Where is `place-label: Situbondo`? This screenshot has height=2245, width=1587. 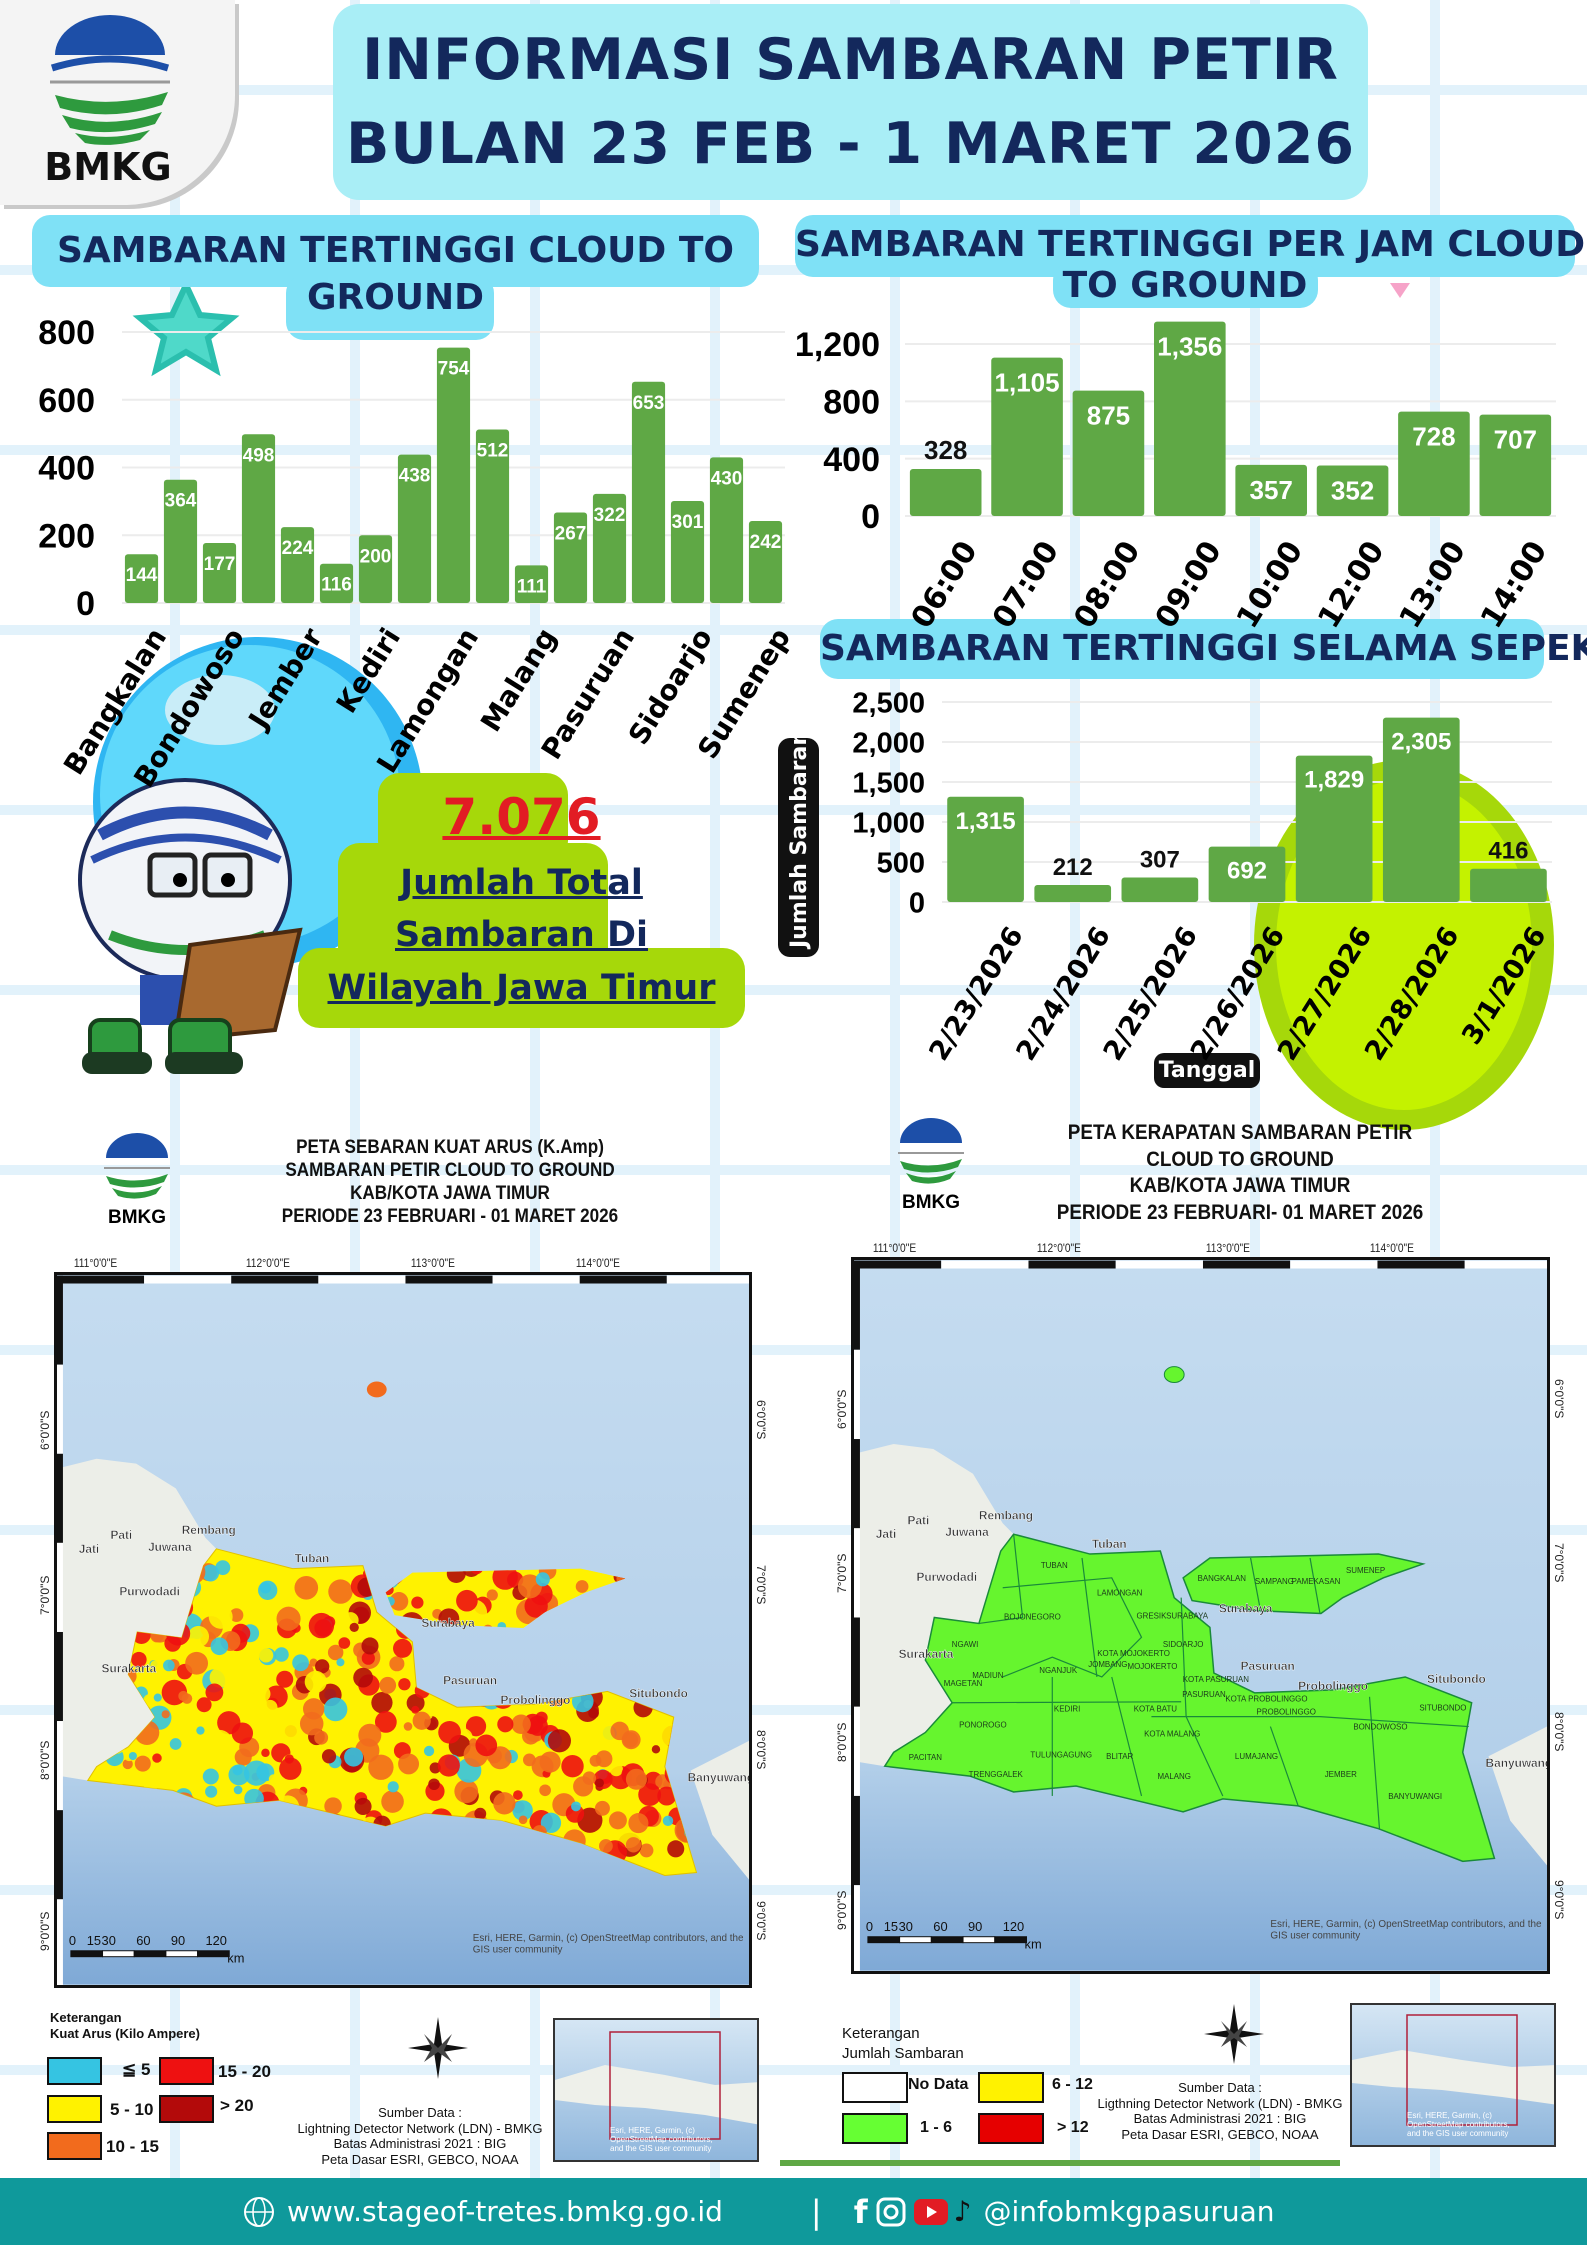
place-label: Situbondo is located at coordinates (1456, 1679).